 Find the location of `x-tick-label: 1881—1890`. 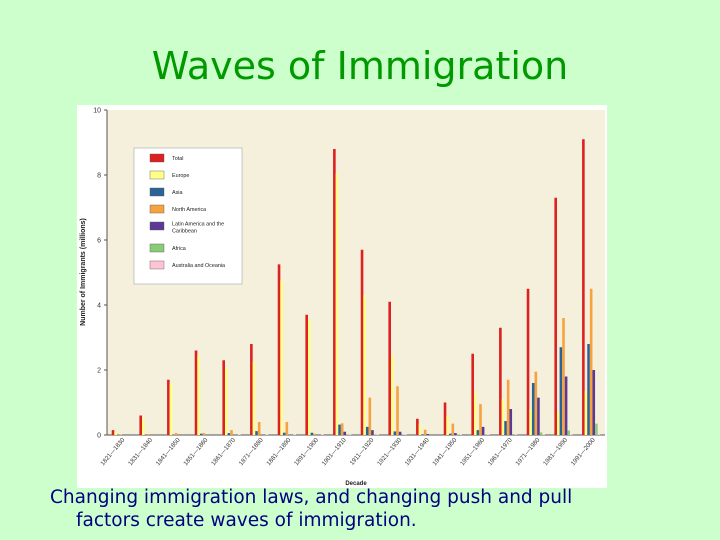

x-tick-label: 1881—1890 is located at coordinates (278, 451).